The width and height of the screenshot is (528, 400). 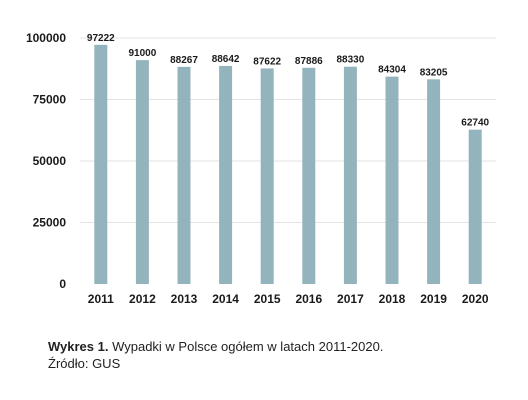 What do you see at coordinates (50, 100) in the screenshot?
I see `y-tick-label: 75000` at bounding box center [50, 100].